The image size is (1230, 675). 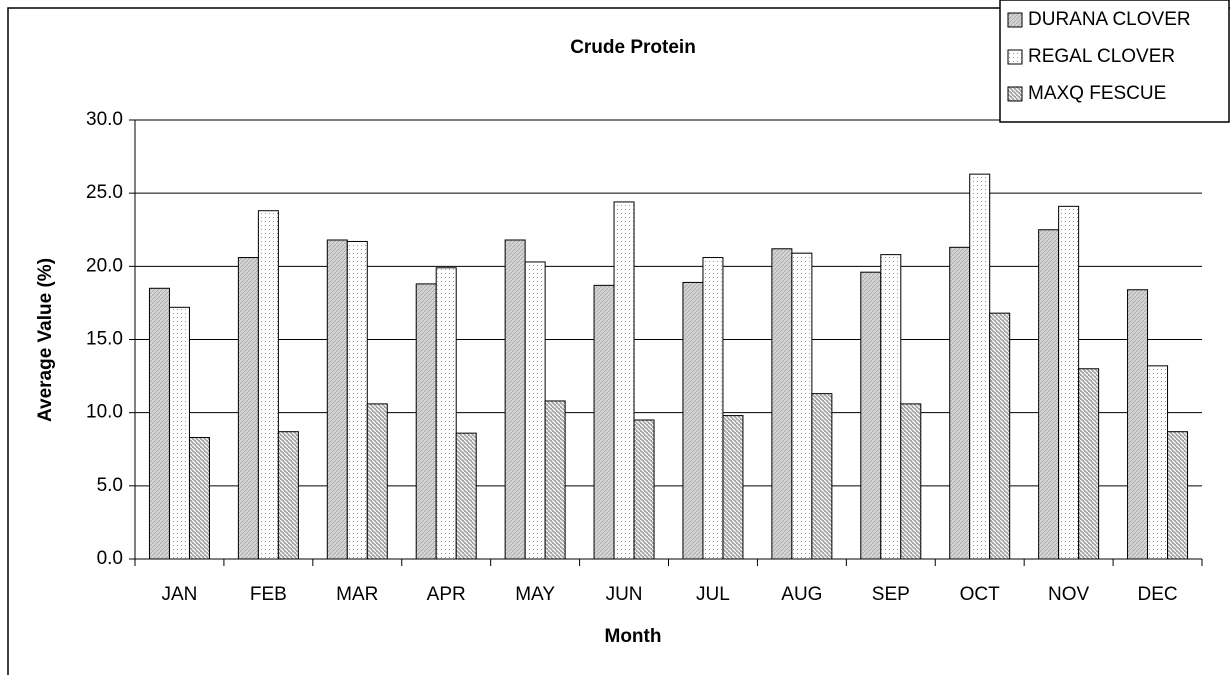 I want to click on y-tick-label: 25.0, so click(x=104, y=192).